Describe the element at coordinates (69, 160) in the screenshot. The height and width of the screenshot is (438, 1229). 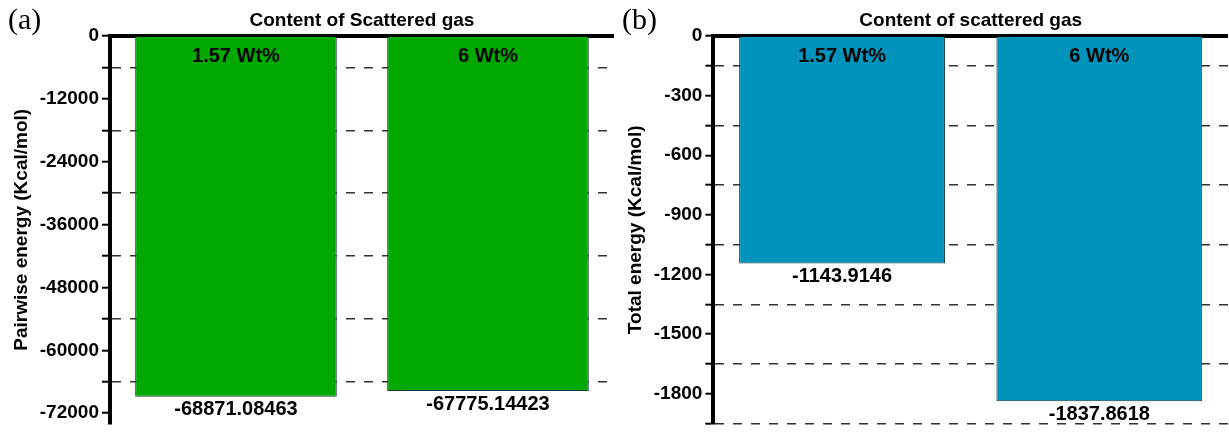
I see `y-tick-label: -24000` at that location.